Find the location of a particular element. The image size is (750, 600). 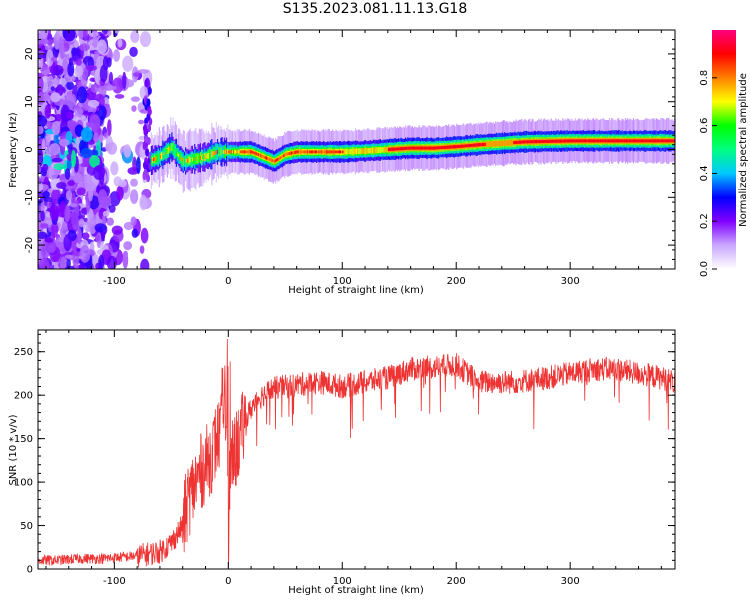

spectrogram-y-tick-label: -20 is located at coordinates (29, 245).